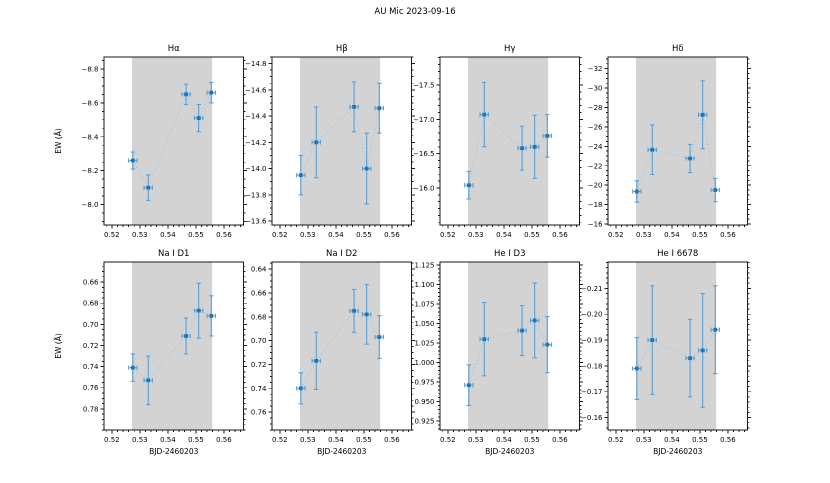 Image resolution: width=830 pixels, height=483 pixels. What do you see at coordinates (595, 186) in the screenshot?
I see `y-tick-label: −20` at bounding box center [595, 186].